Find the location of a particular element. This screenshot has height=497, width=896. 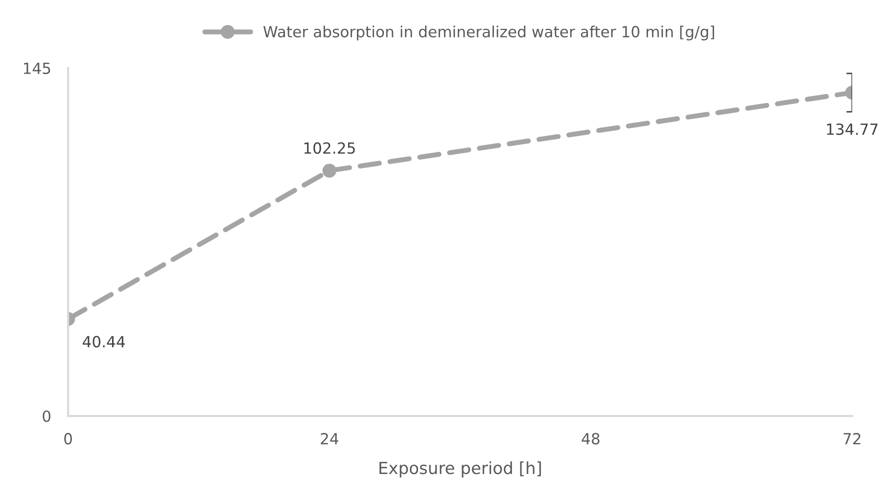

x-tick-label: 72 is located at coordinates (852, 438).